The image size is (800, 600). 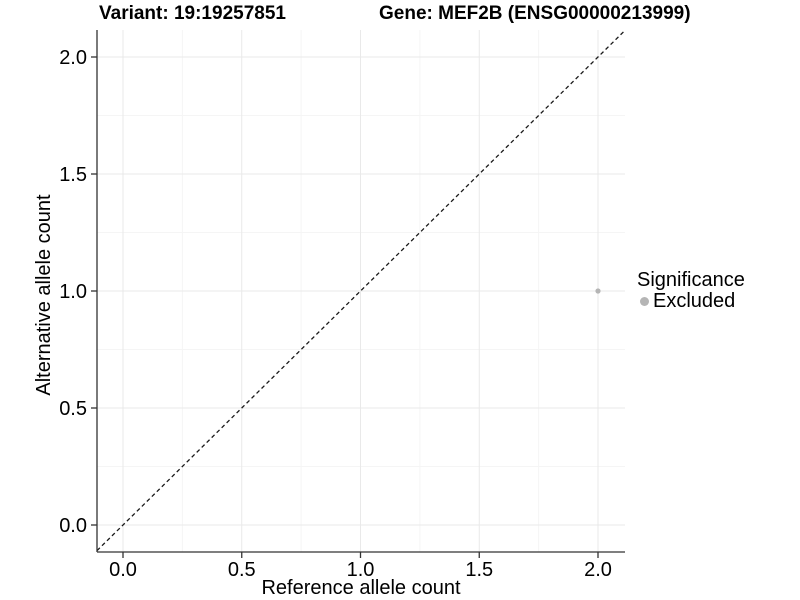 I want to click on legend-item-label: Excluded, so click(x=694, y=301).